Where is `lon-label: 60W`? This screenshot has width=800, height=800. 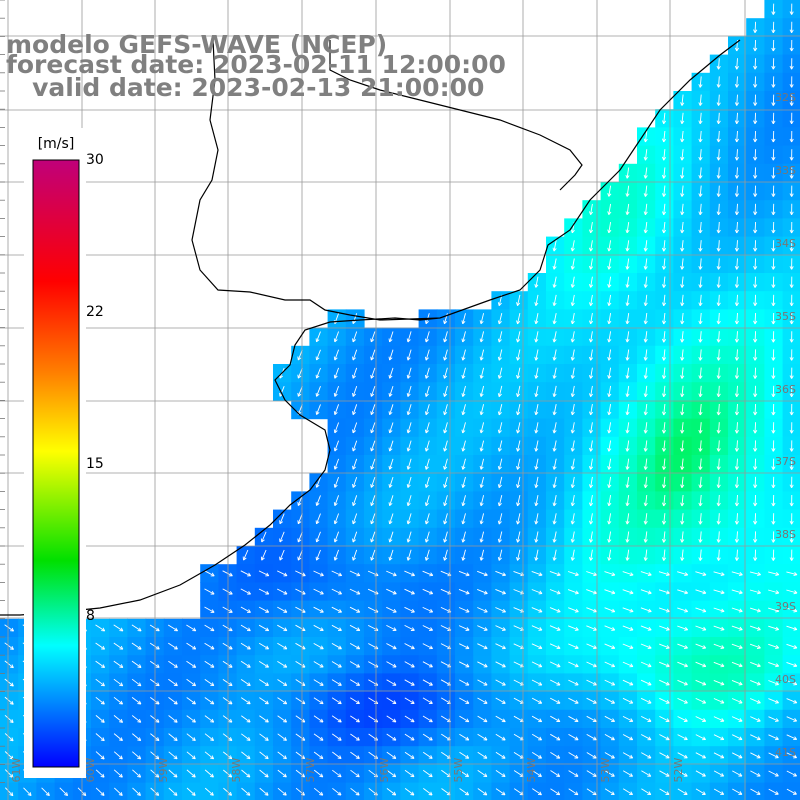
lon-label: 60W is located at coordinates (90, 769).